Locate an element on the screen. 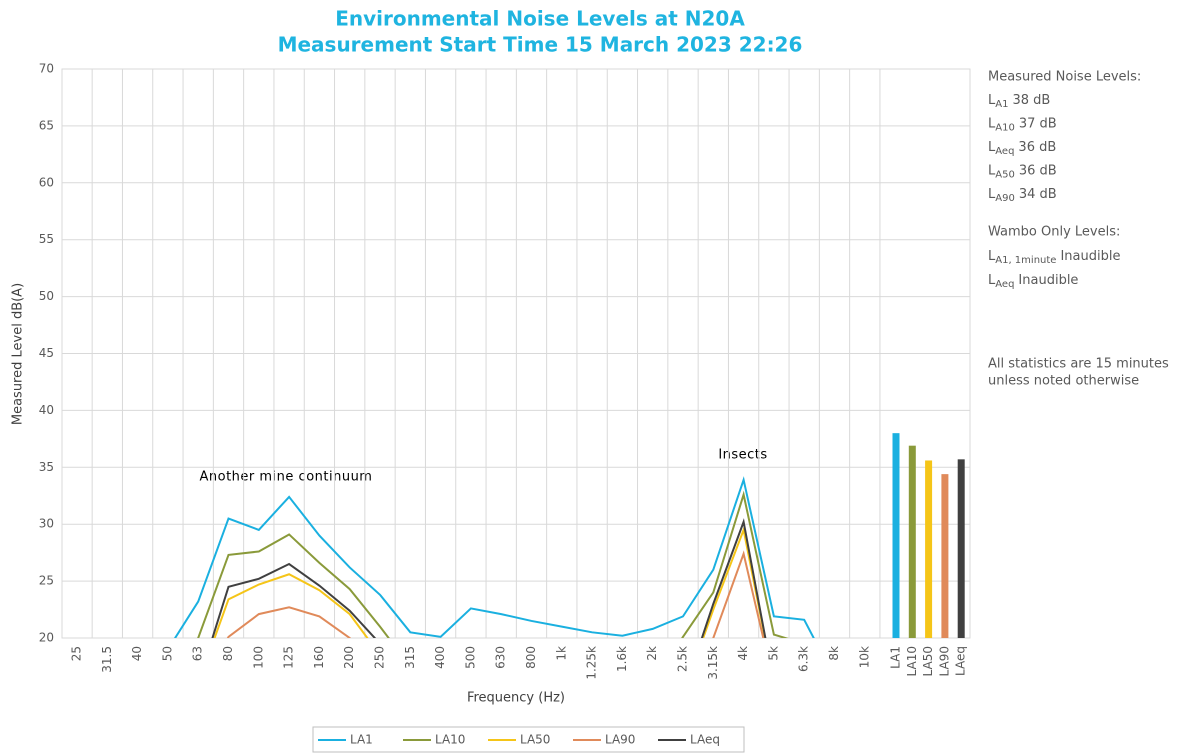 The height and width of the screenshot is (754, 1192). y-tick-label: 25 is located at coordinates (46, 581).